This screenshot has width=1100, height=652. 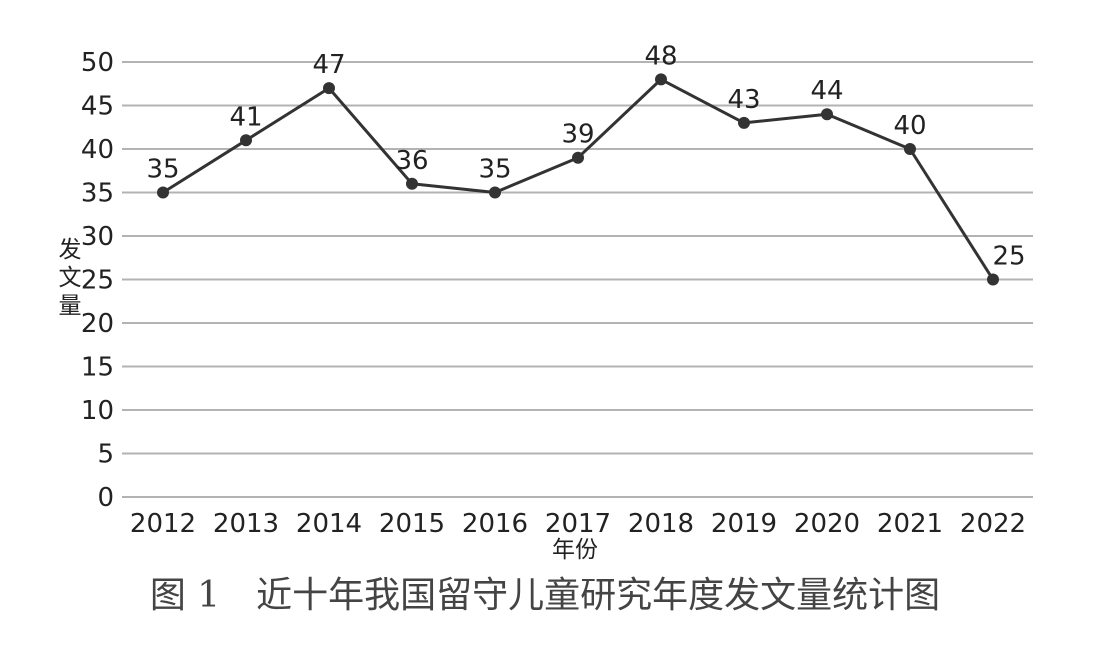 What do you see at coordinates (245, 117) in the screenshot?
I see `data-label: 41` at bounding box center [245, 117].